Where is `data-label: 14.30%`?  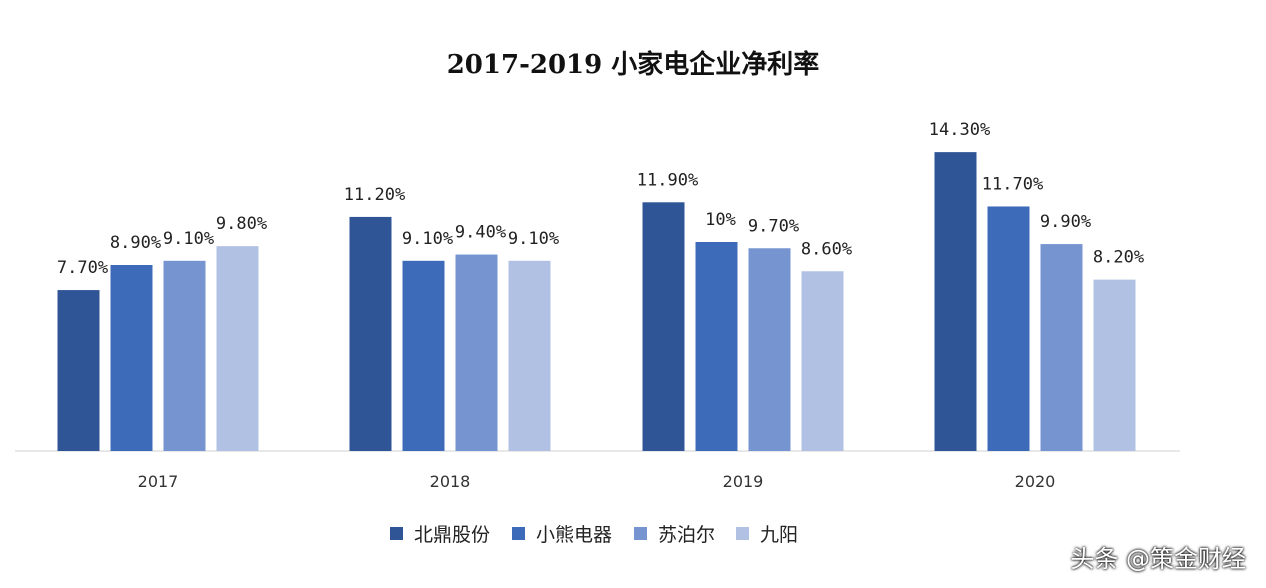 data-label: 14.30% is located at coordinates (959, 130).